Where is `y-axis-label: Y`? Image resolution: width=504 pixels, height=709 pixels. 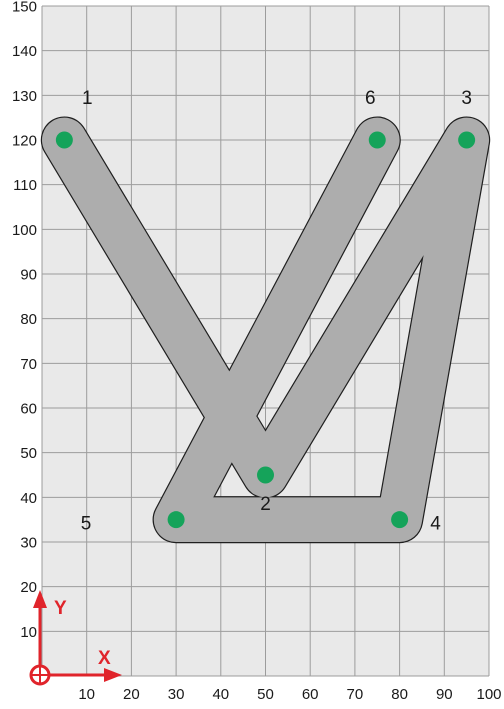 y-axis-label: Y is located at coordinates (60, 608).